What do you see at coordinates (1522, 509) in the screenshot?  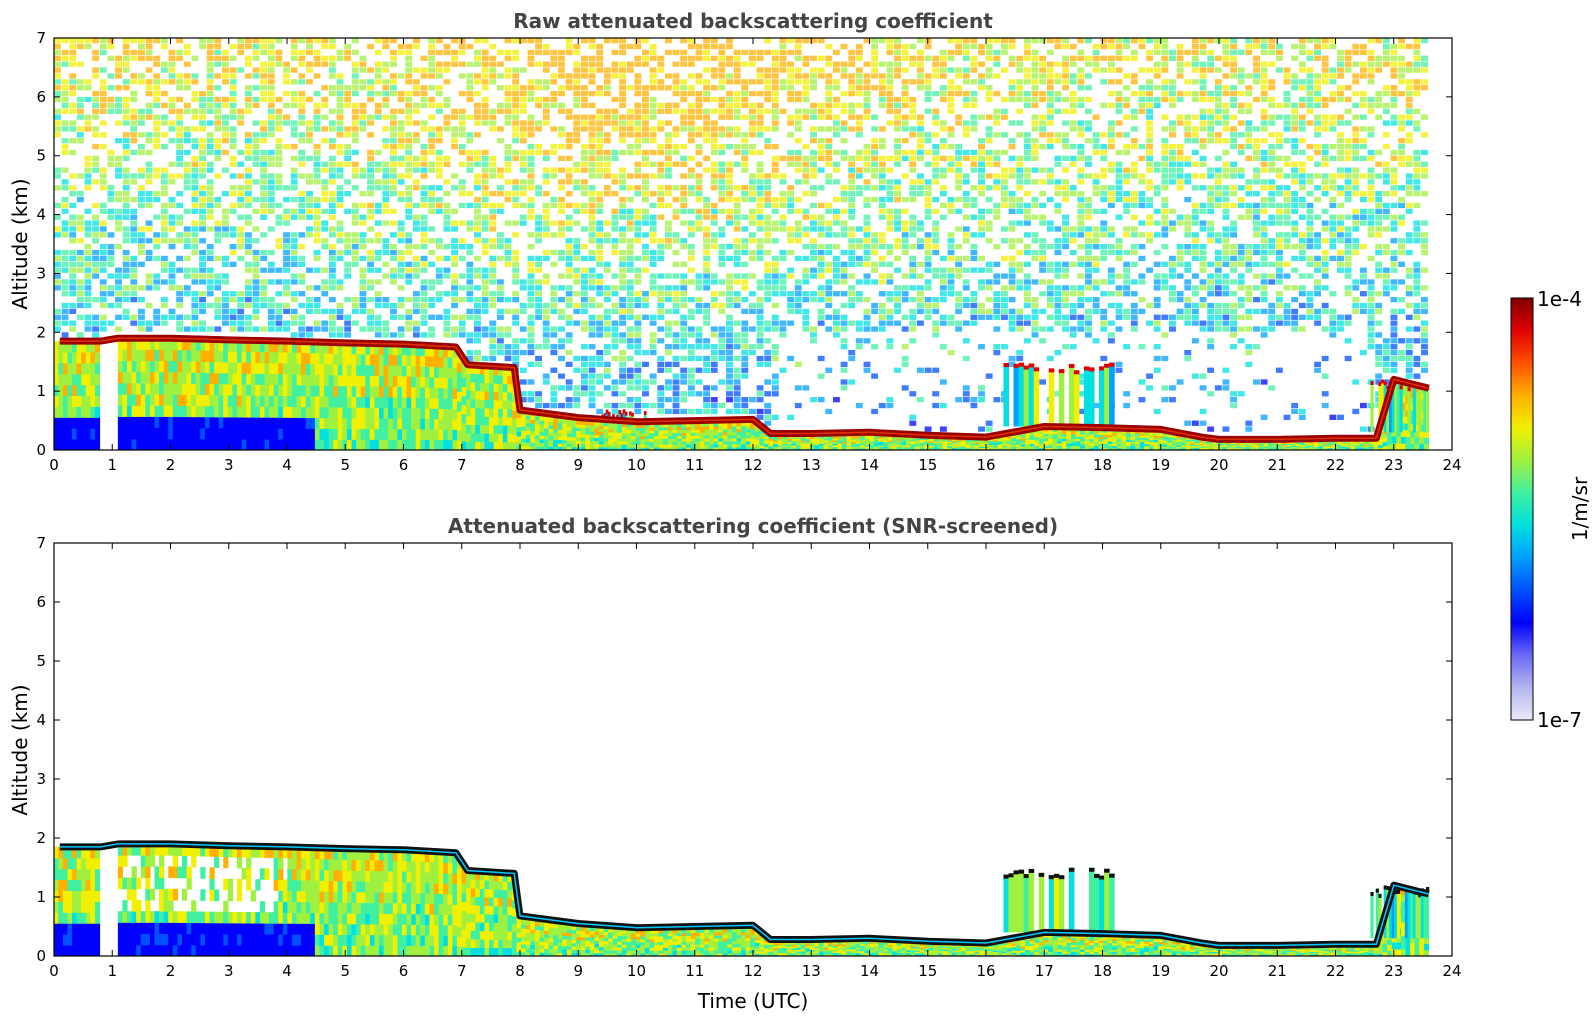 I see `colorbar-gradient` at bounding box center [1522, 509].